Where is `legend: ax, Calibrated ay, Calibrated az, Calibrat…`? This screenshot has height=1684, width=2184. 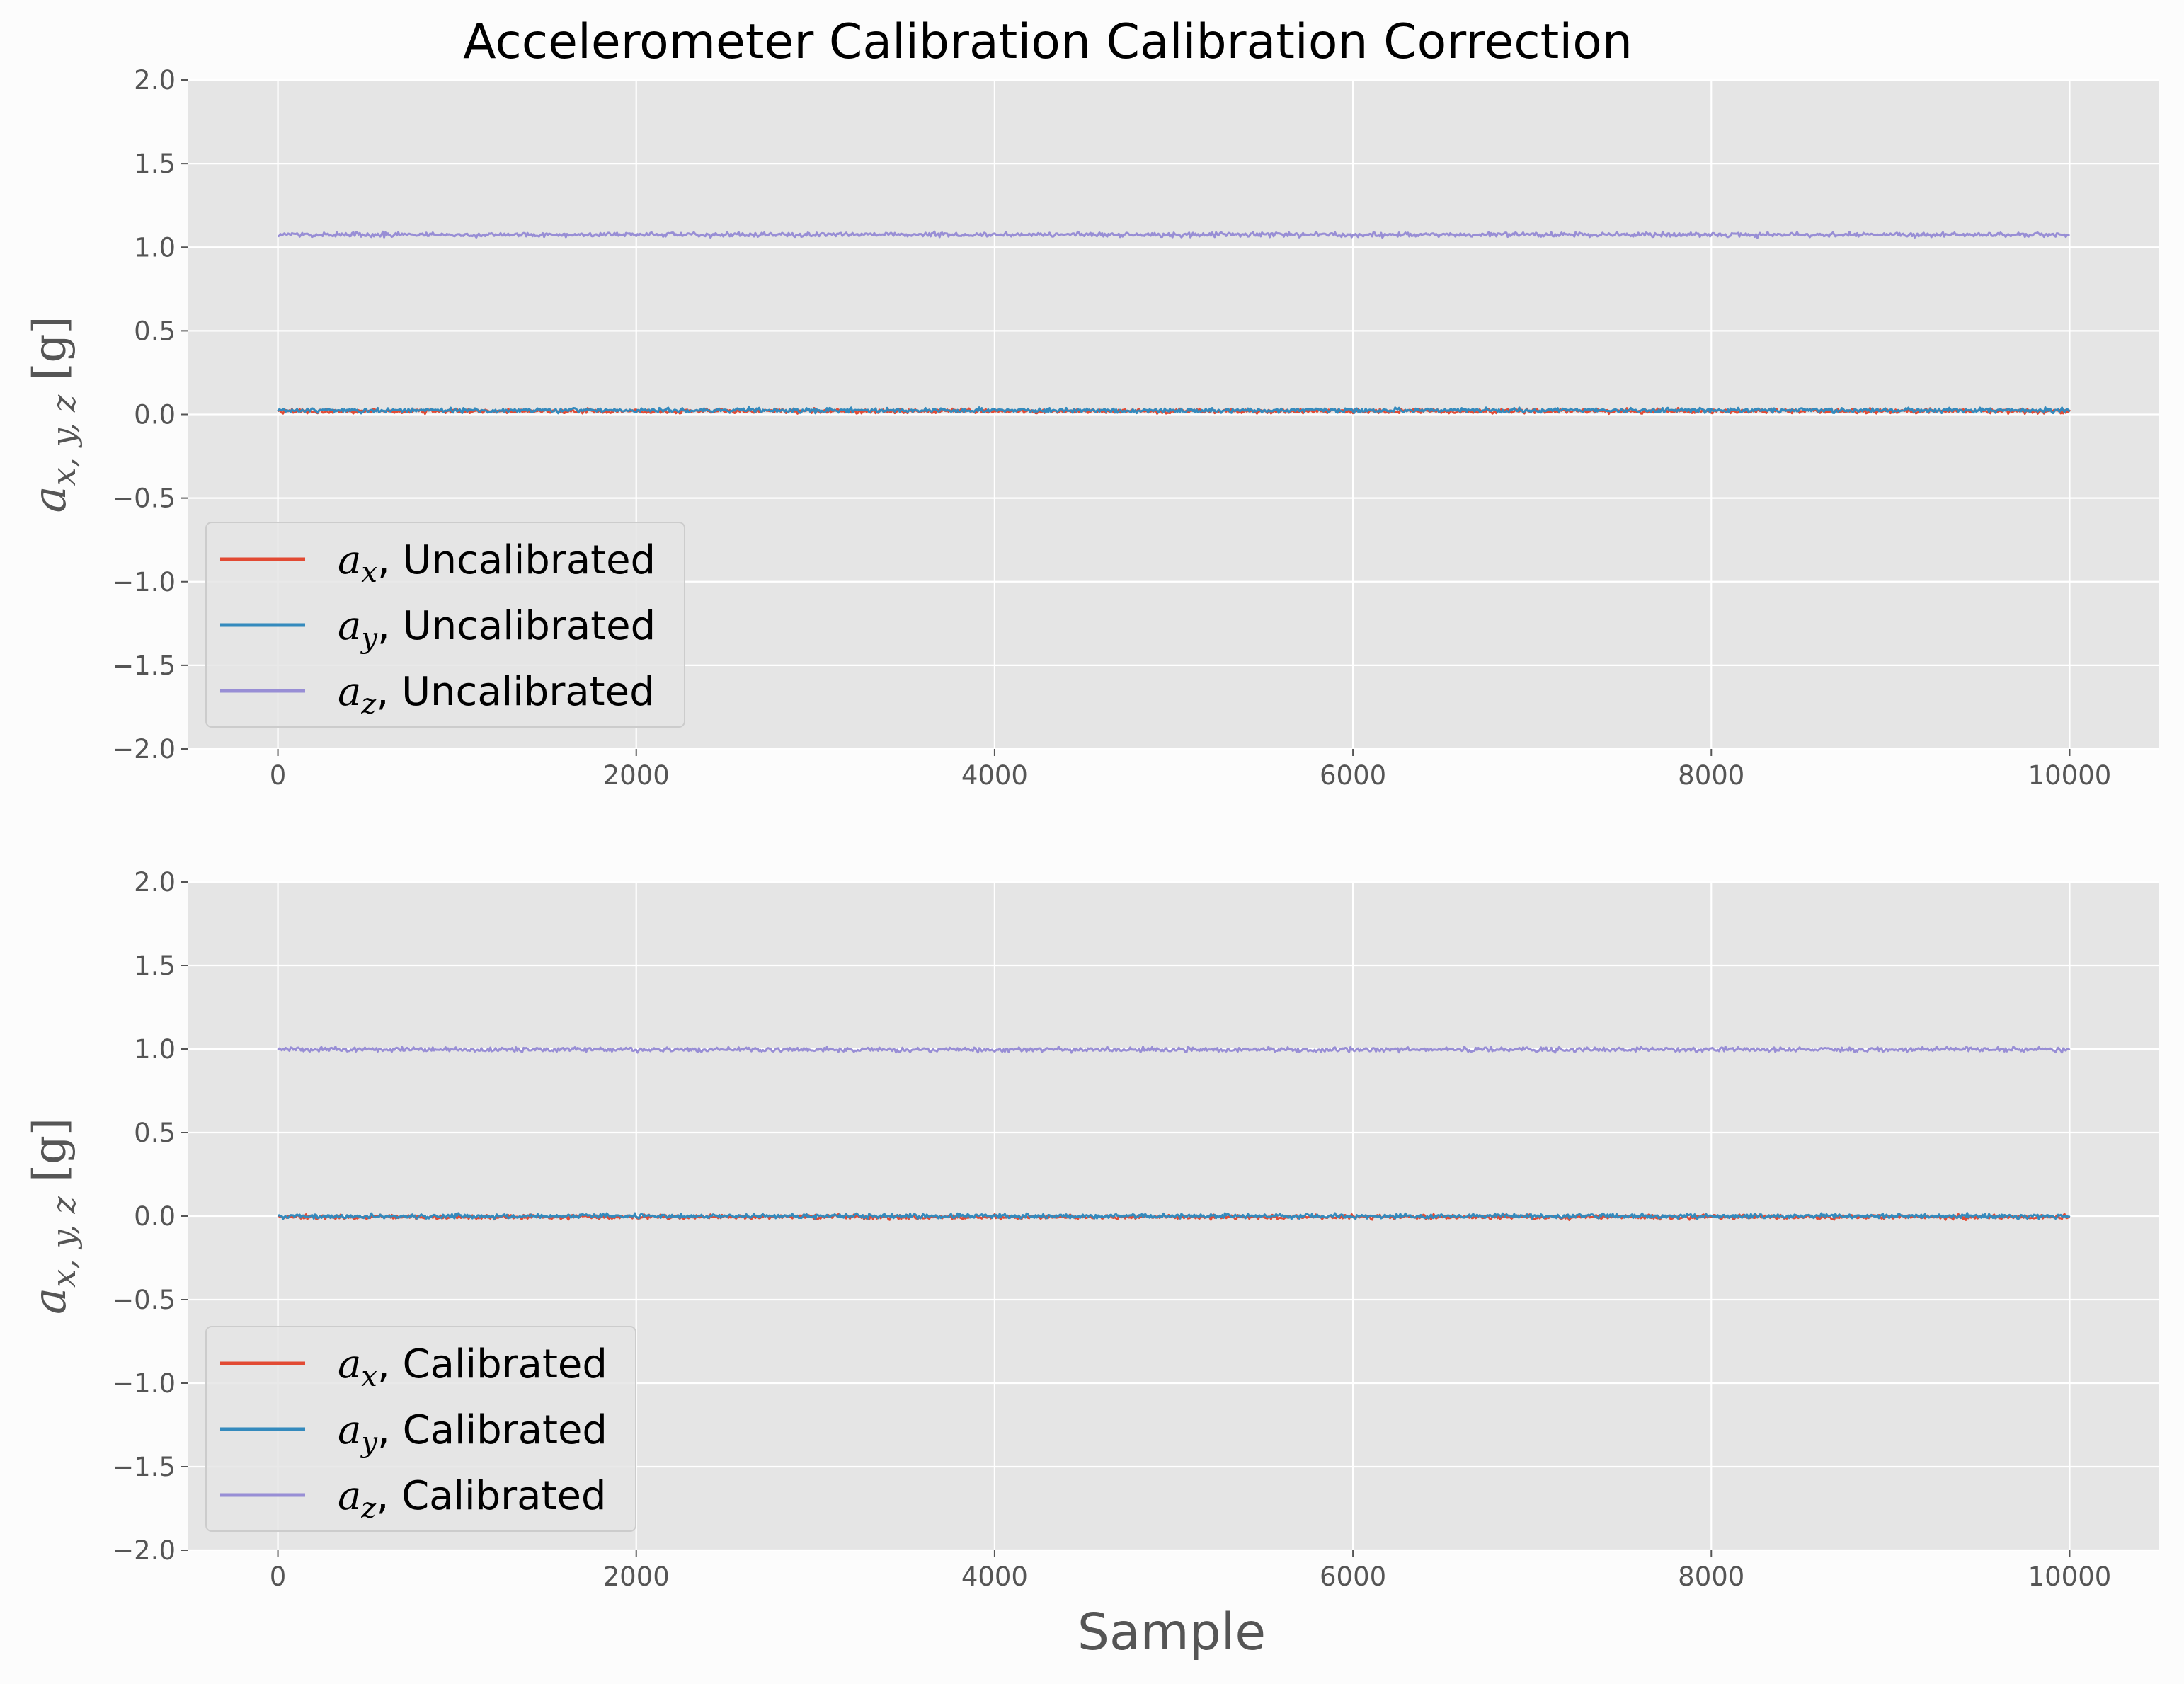
legend: ax, Calibrated ay, Calibrated az, Calibrat… is located at coordinates (420, 1429).